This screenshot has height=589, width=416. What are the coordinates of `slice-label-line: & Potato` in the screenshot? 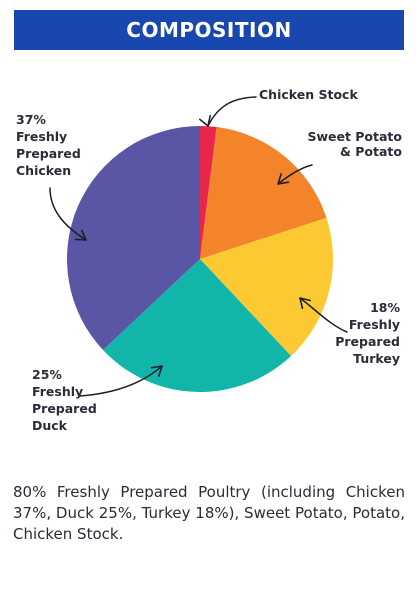 It's located at (371, 151).